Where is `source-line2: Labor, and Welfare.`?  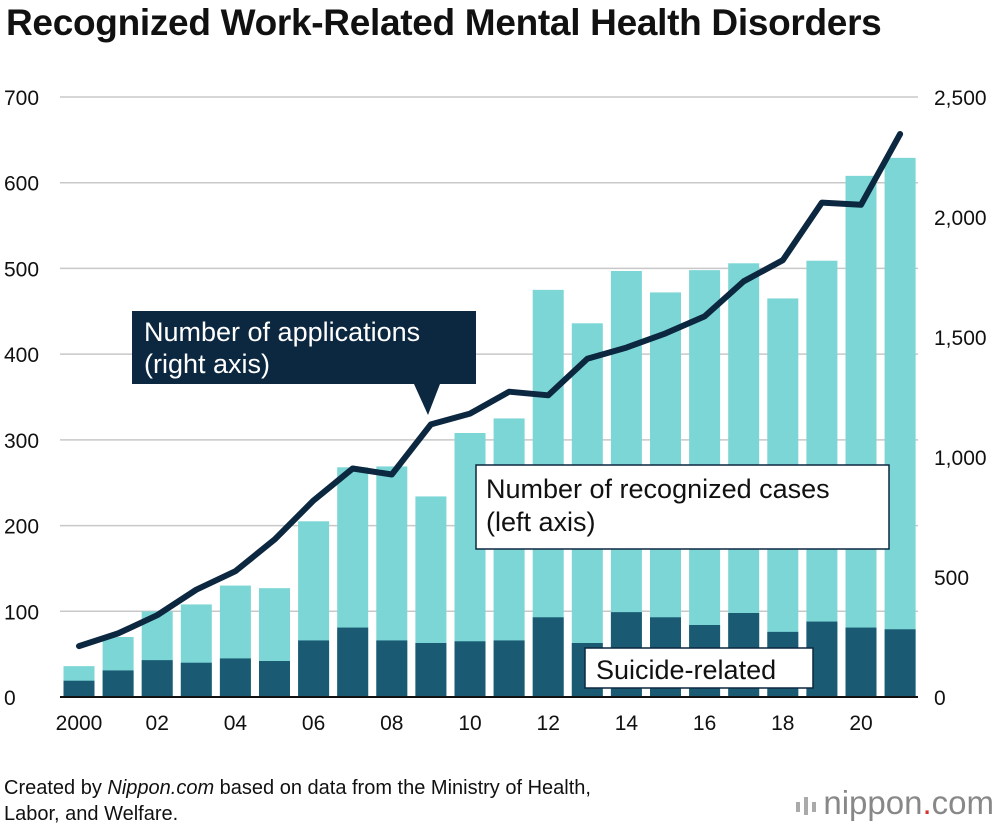 source-line2: Labor, and Welfare. is located at coordinates (91, 814).